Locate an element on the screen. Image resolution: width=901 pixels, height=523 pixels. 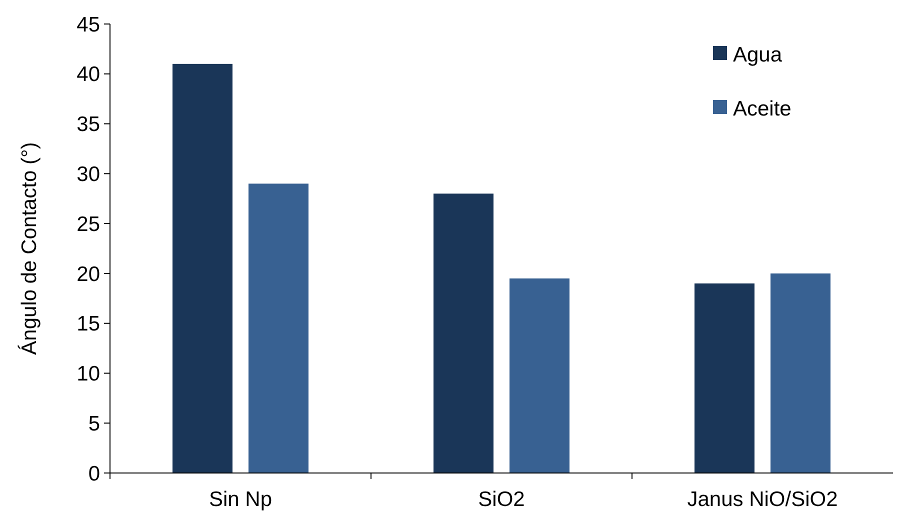
y-tick-label: 5 is located at coordinates (94, 424).